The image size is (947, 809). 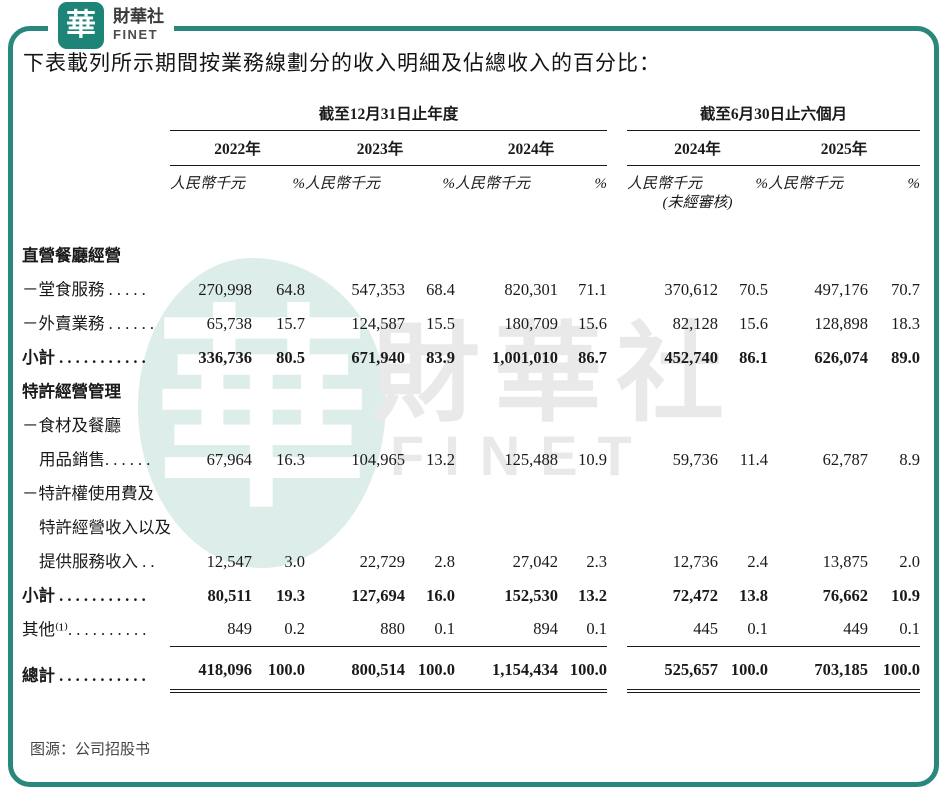 I want to click on group-interim-label: 截至6月30日止六個月, so click(x=774, y=117).